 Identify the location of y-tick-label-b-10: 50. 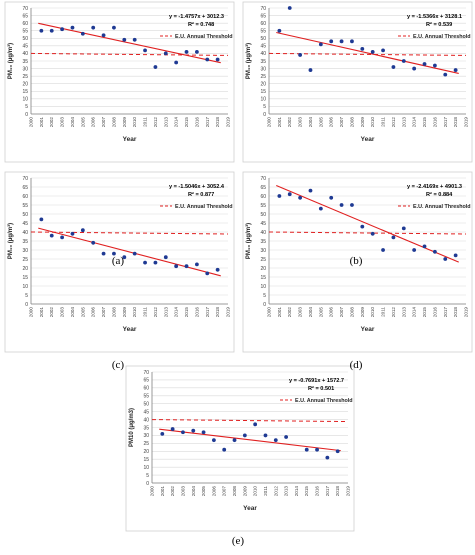
(263, 39).